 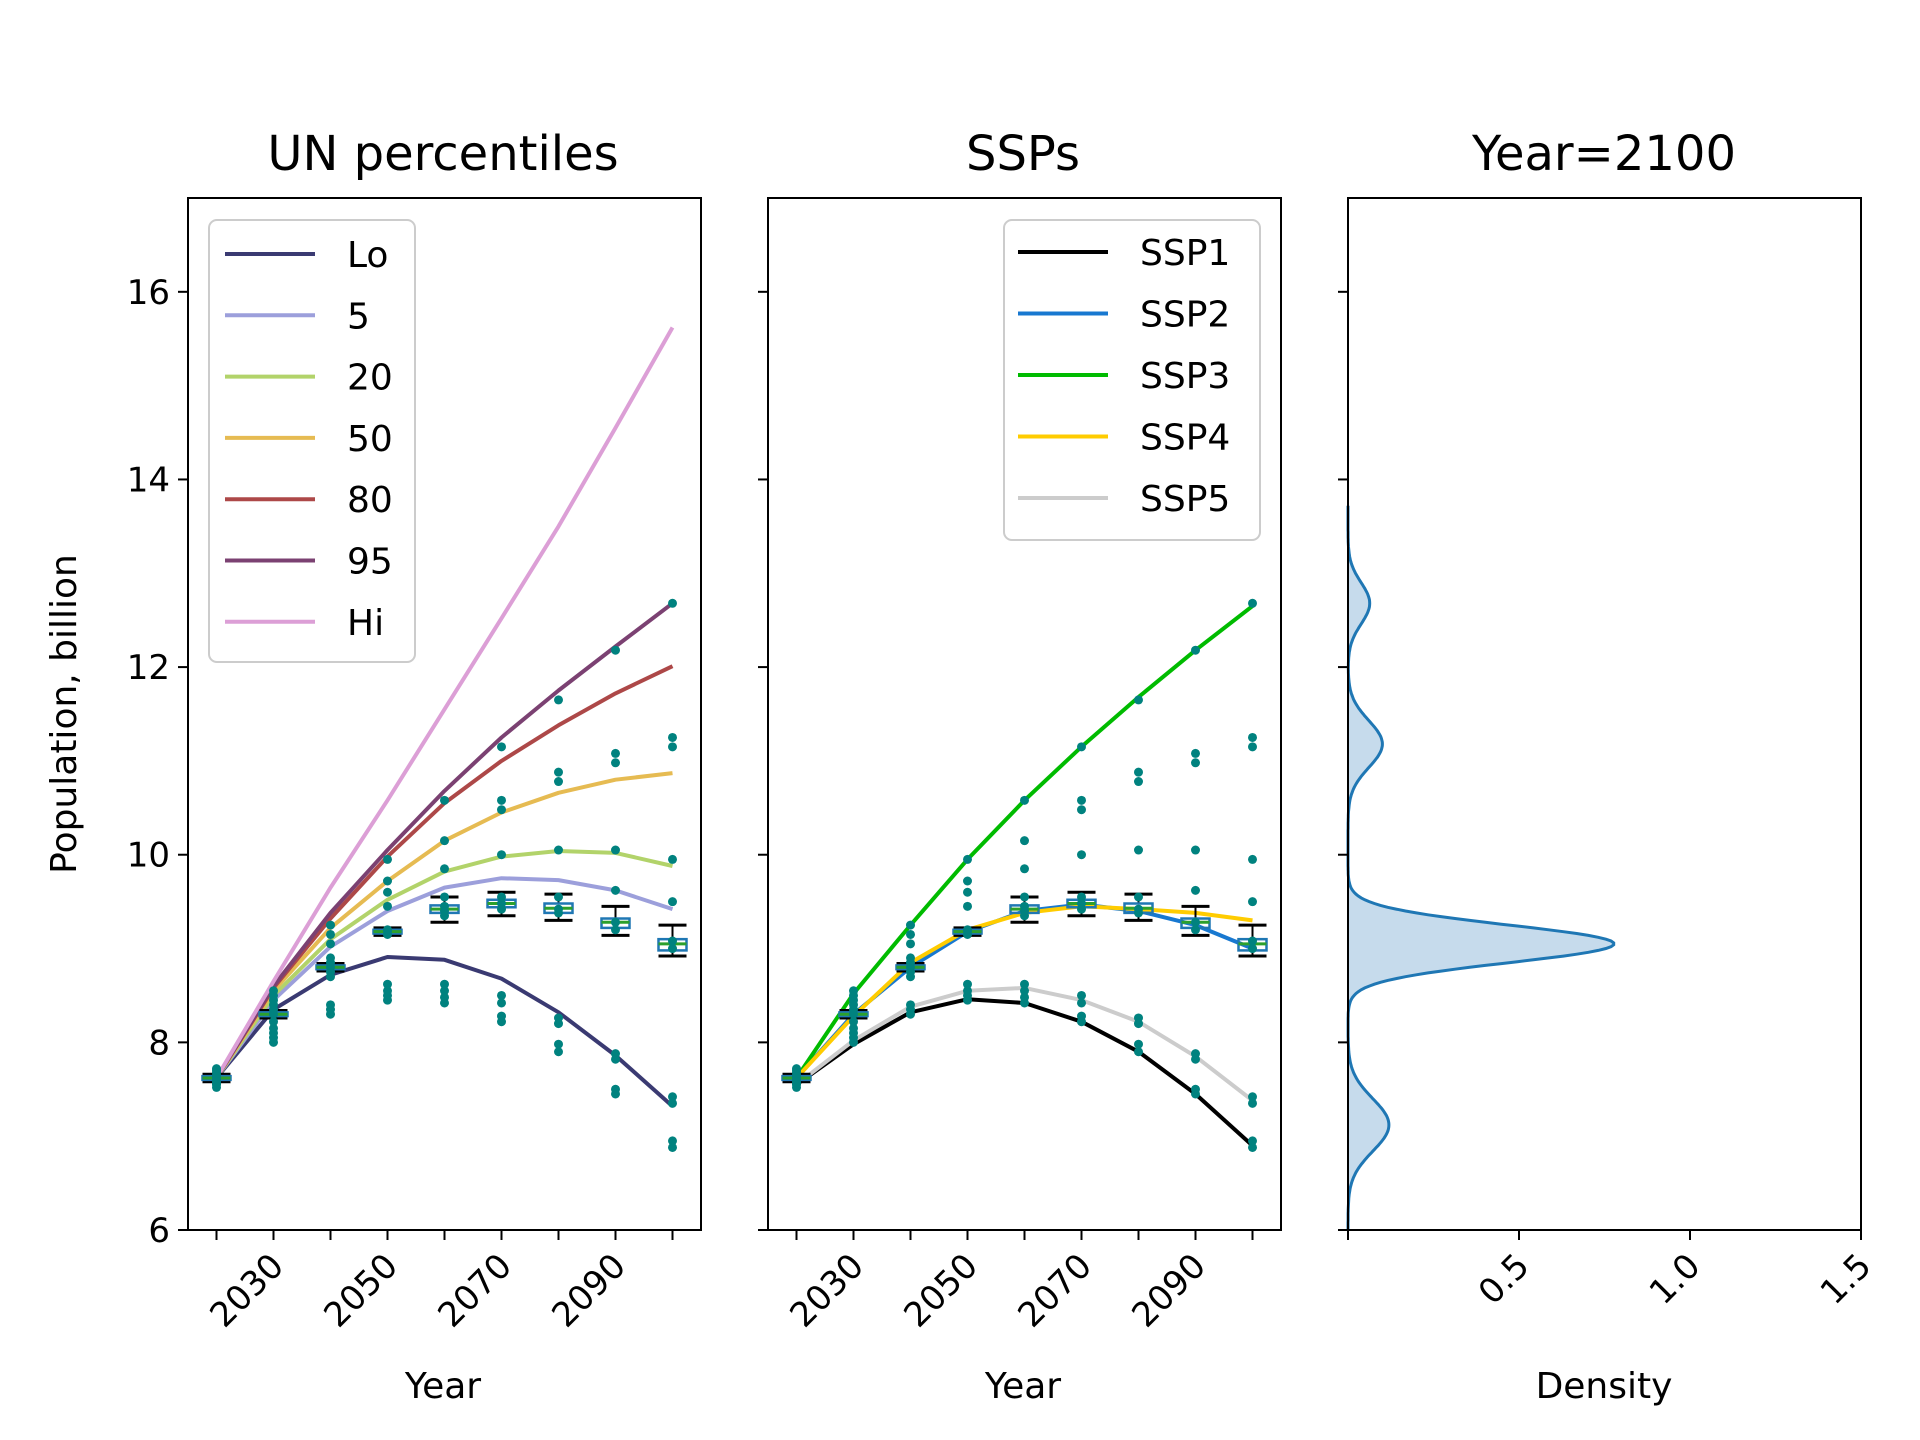 What do you see at coordinates (763, 760) in the screenshot?
I see `panel2-y-ticks` at bounding box center [763, 760].